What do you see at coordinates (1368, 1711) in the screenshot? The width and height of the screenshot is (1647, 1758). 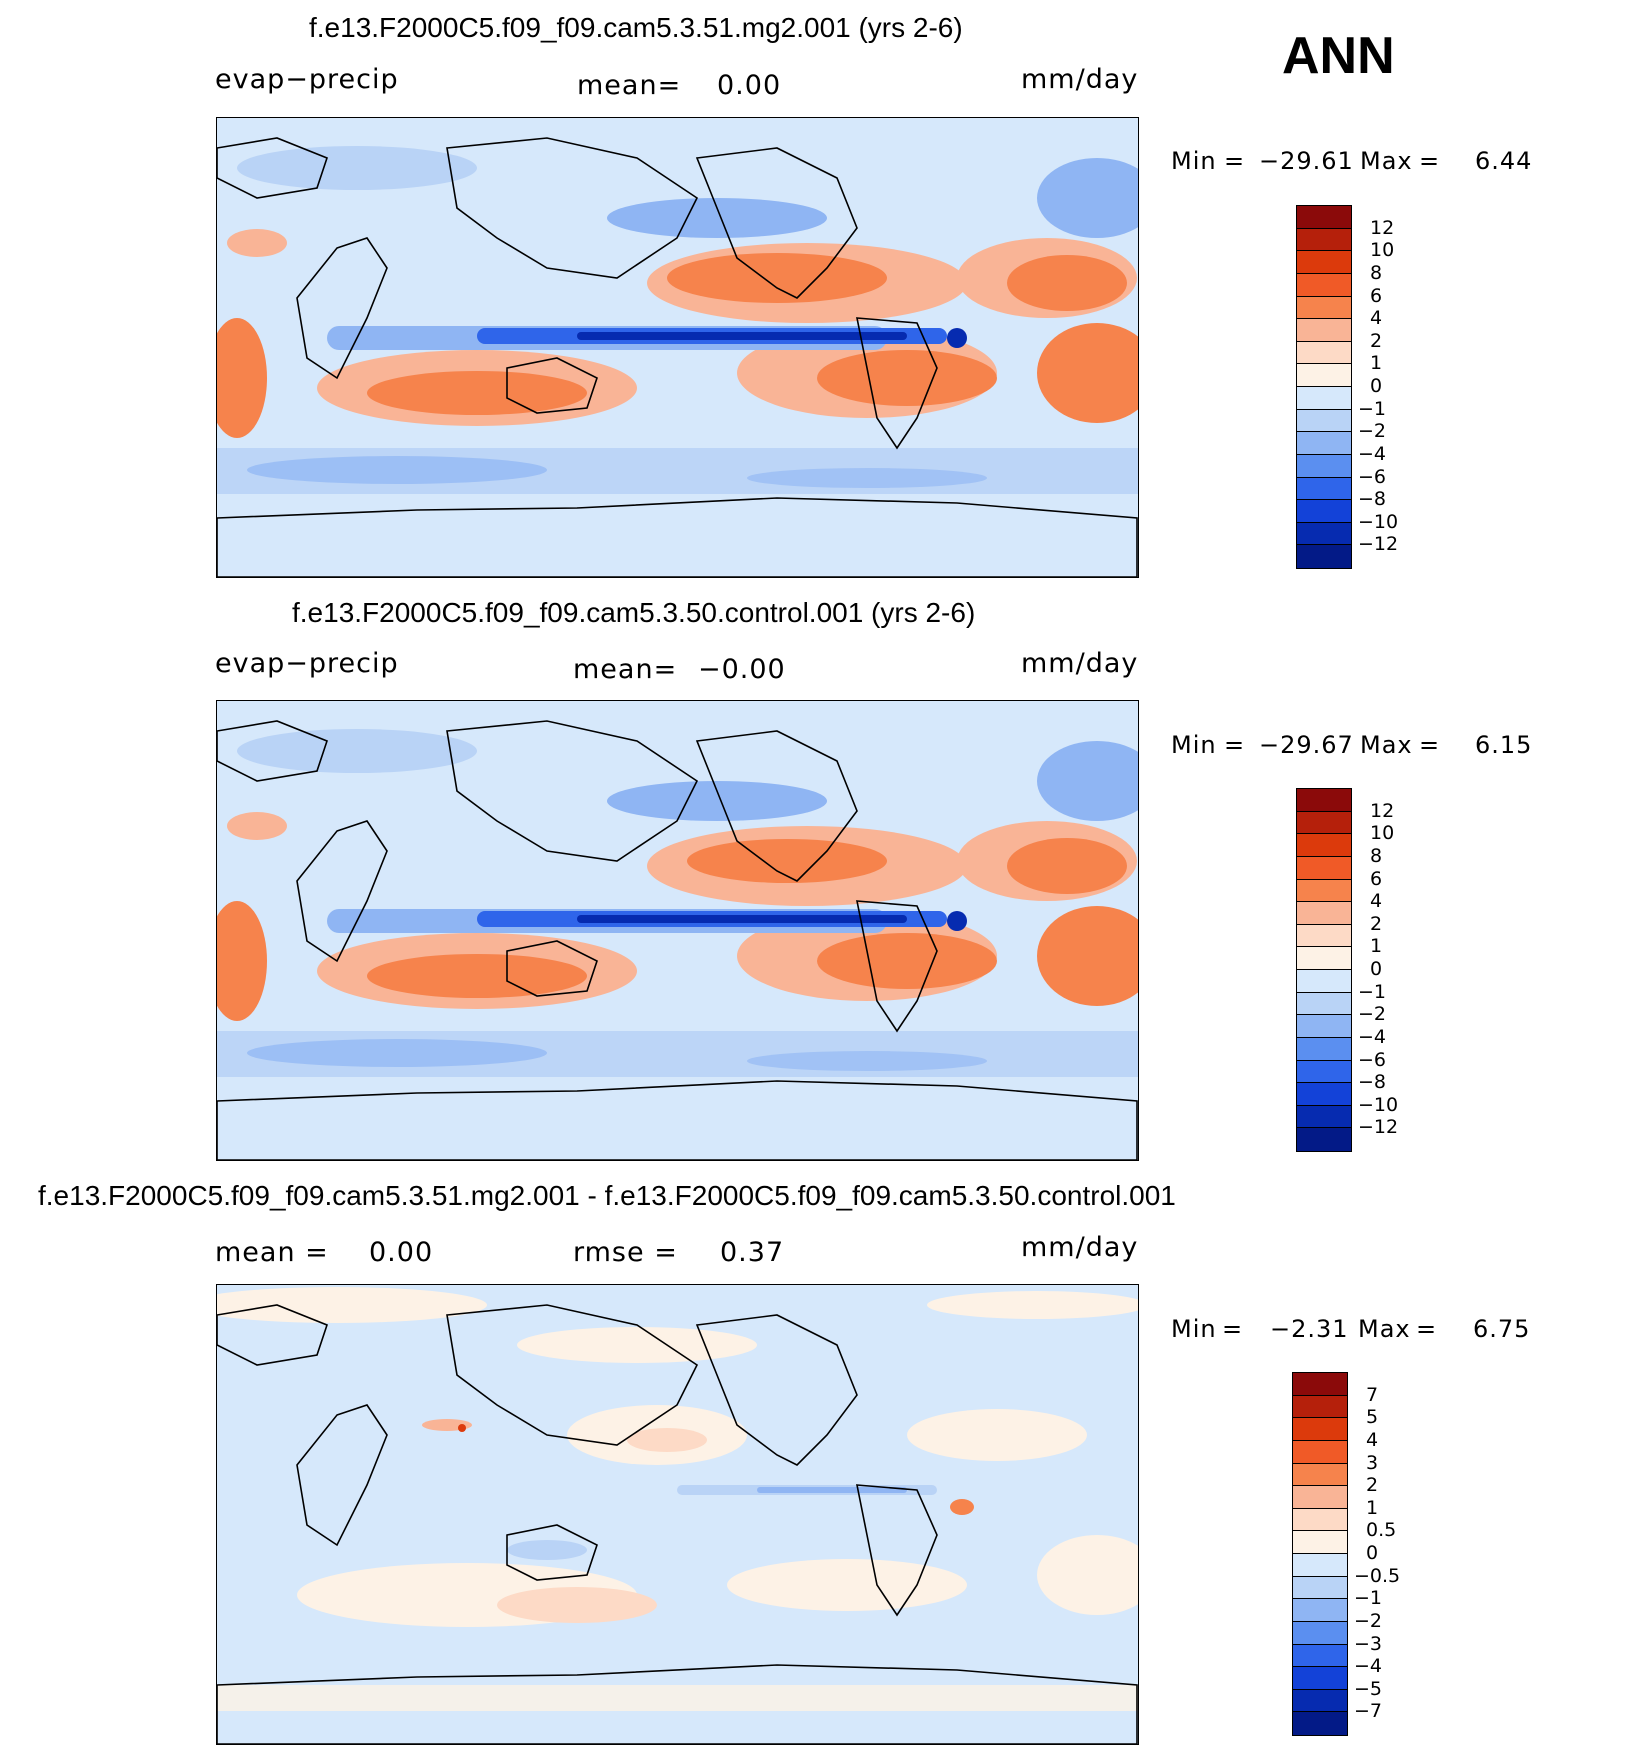 I see `colorbar-tick-label: −7` at bounding box center [1368, 1711].